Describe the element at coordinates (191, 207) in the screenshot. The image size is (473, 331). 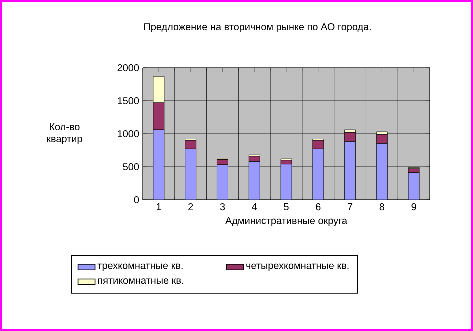
I see `x-tick-label: 2` at that location.